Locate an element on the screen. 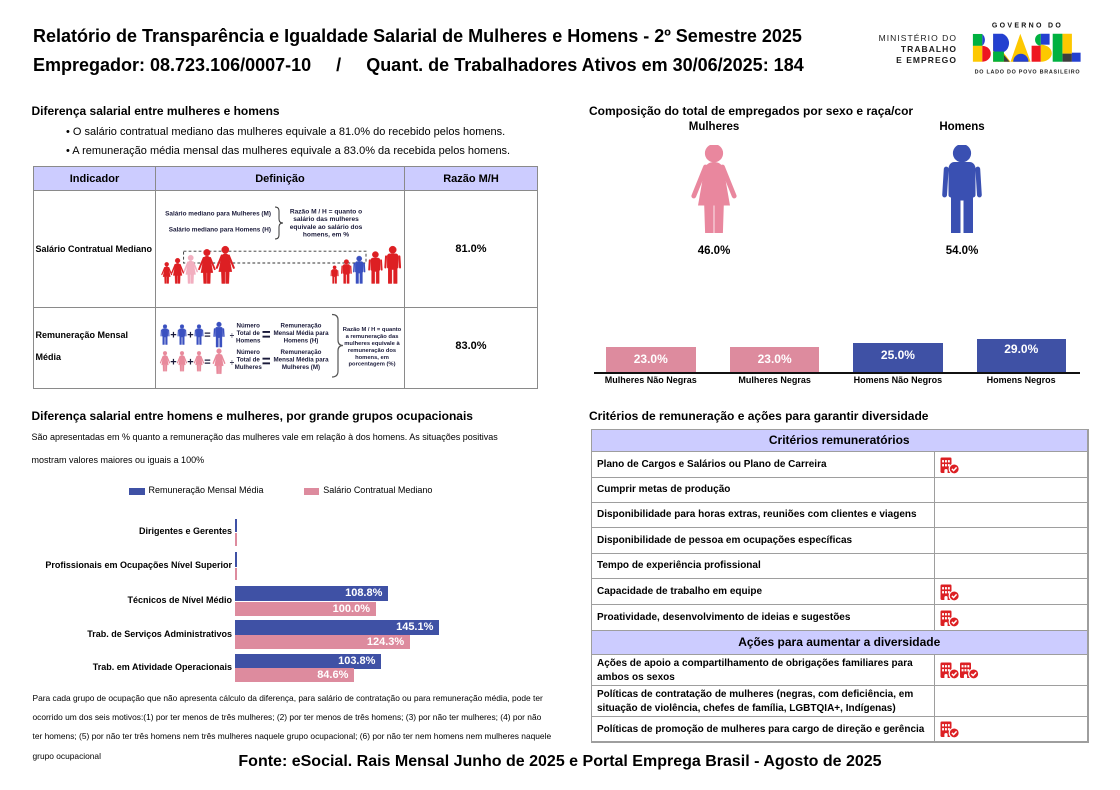 This screenshot has width=1120, height=790. svg-text: Razão M / H = quanto is located at coordinates (372, 330).